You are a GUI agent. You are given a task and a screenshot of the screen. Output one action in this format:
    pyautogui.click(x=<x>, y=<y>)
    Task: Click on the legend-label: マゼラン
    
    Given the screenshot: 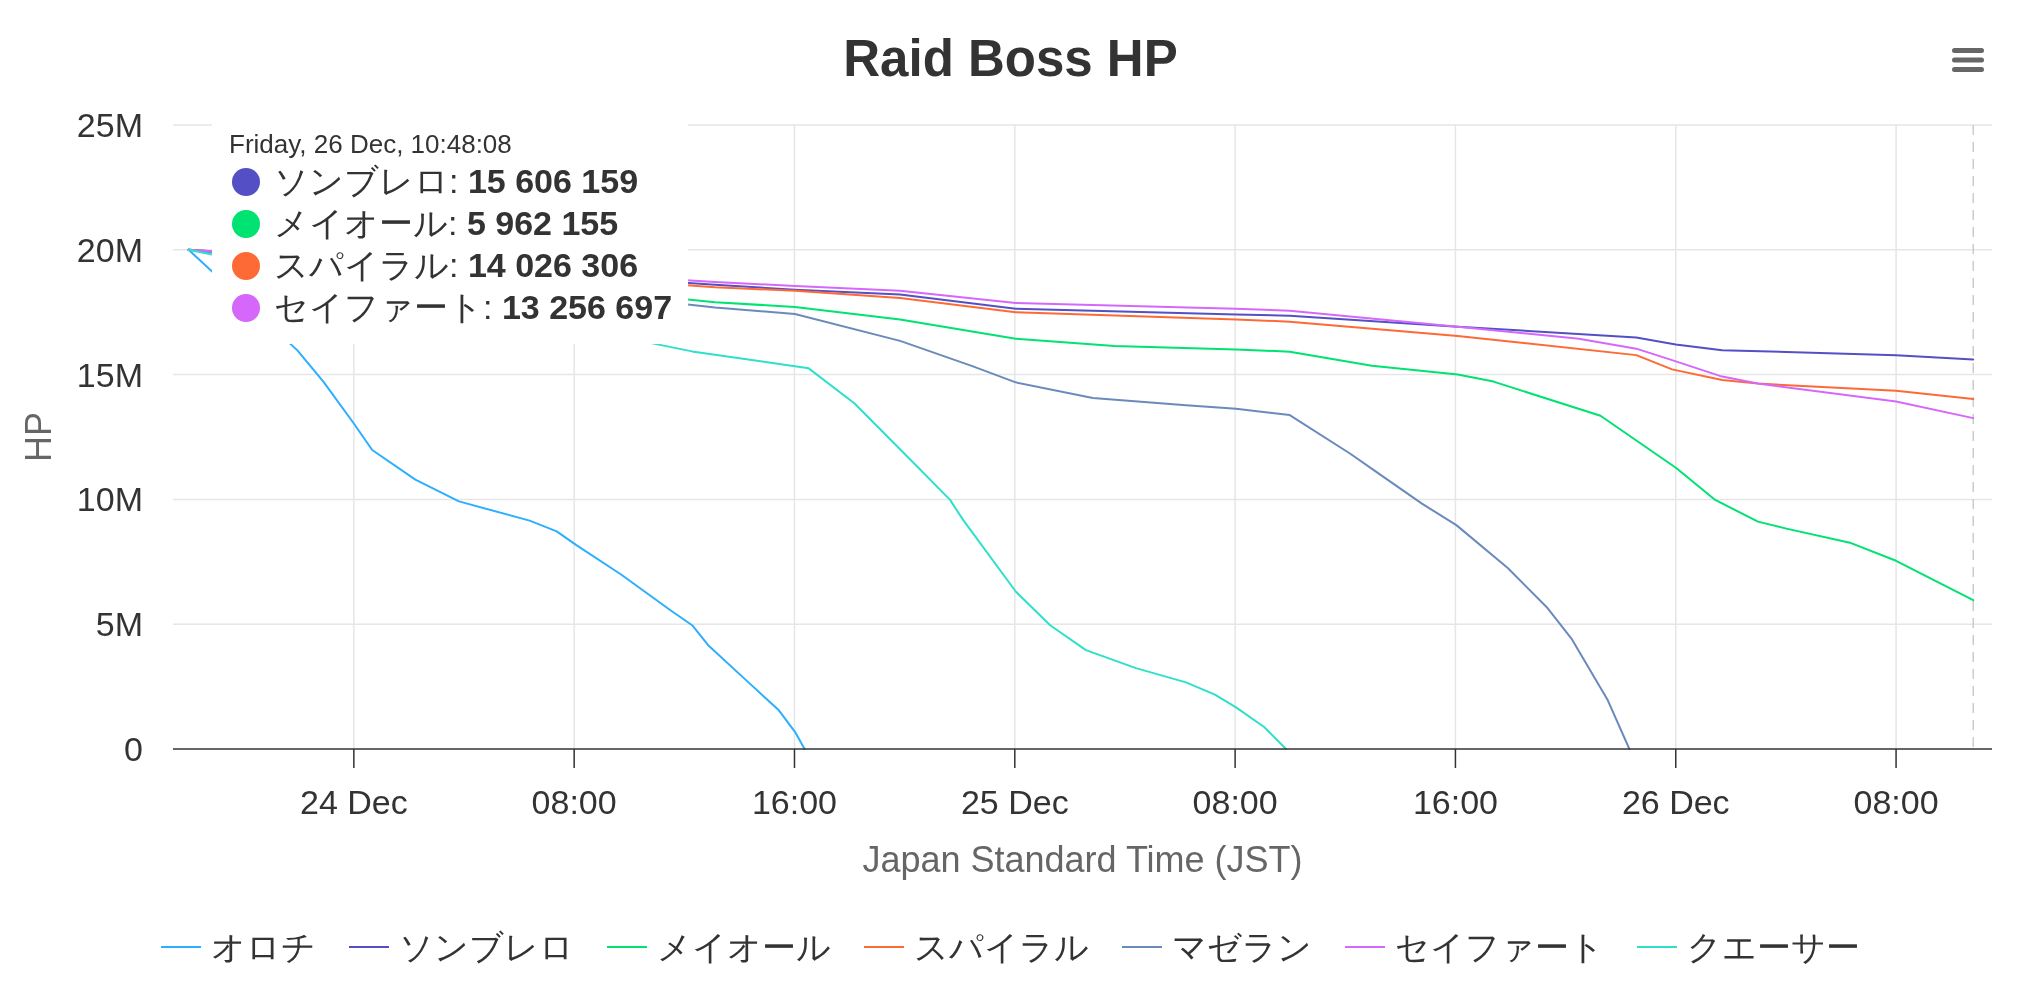 What is the action you would take?
    pyautogui.click(x=1242, y=947)
    